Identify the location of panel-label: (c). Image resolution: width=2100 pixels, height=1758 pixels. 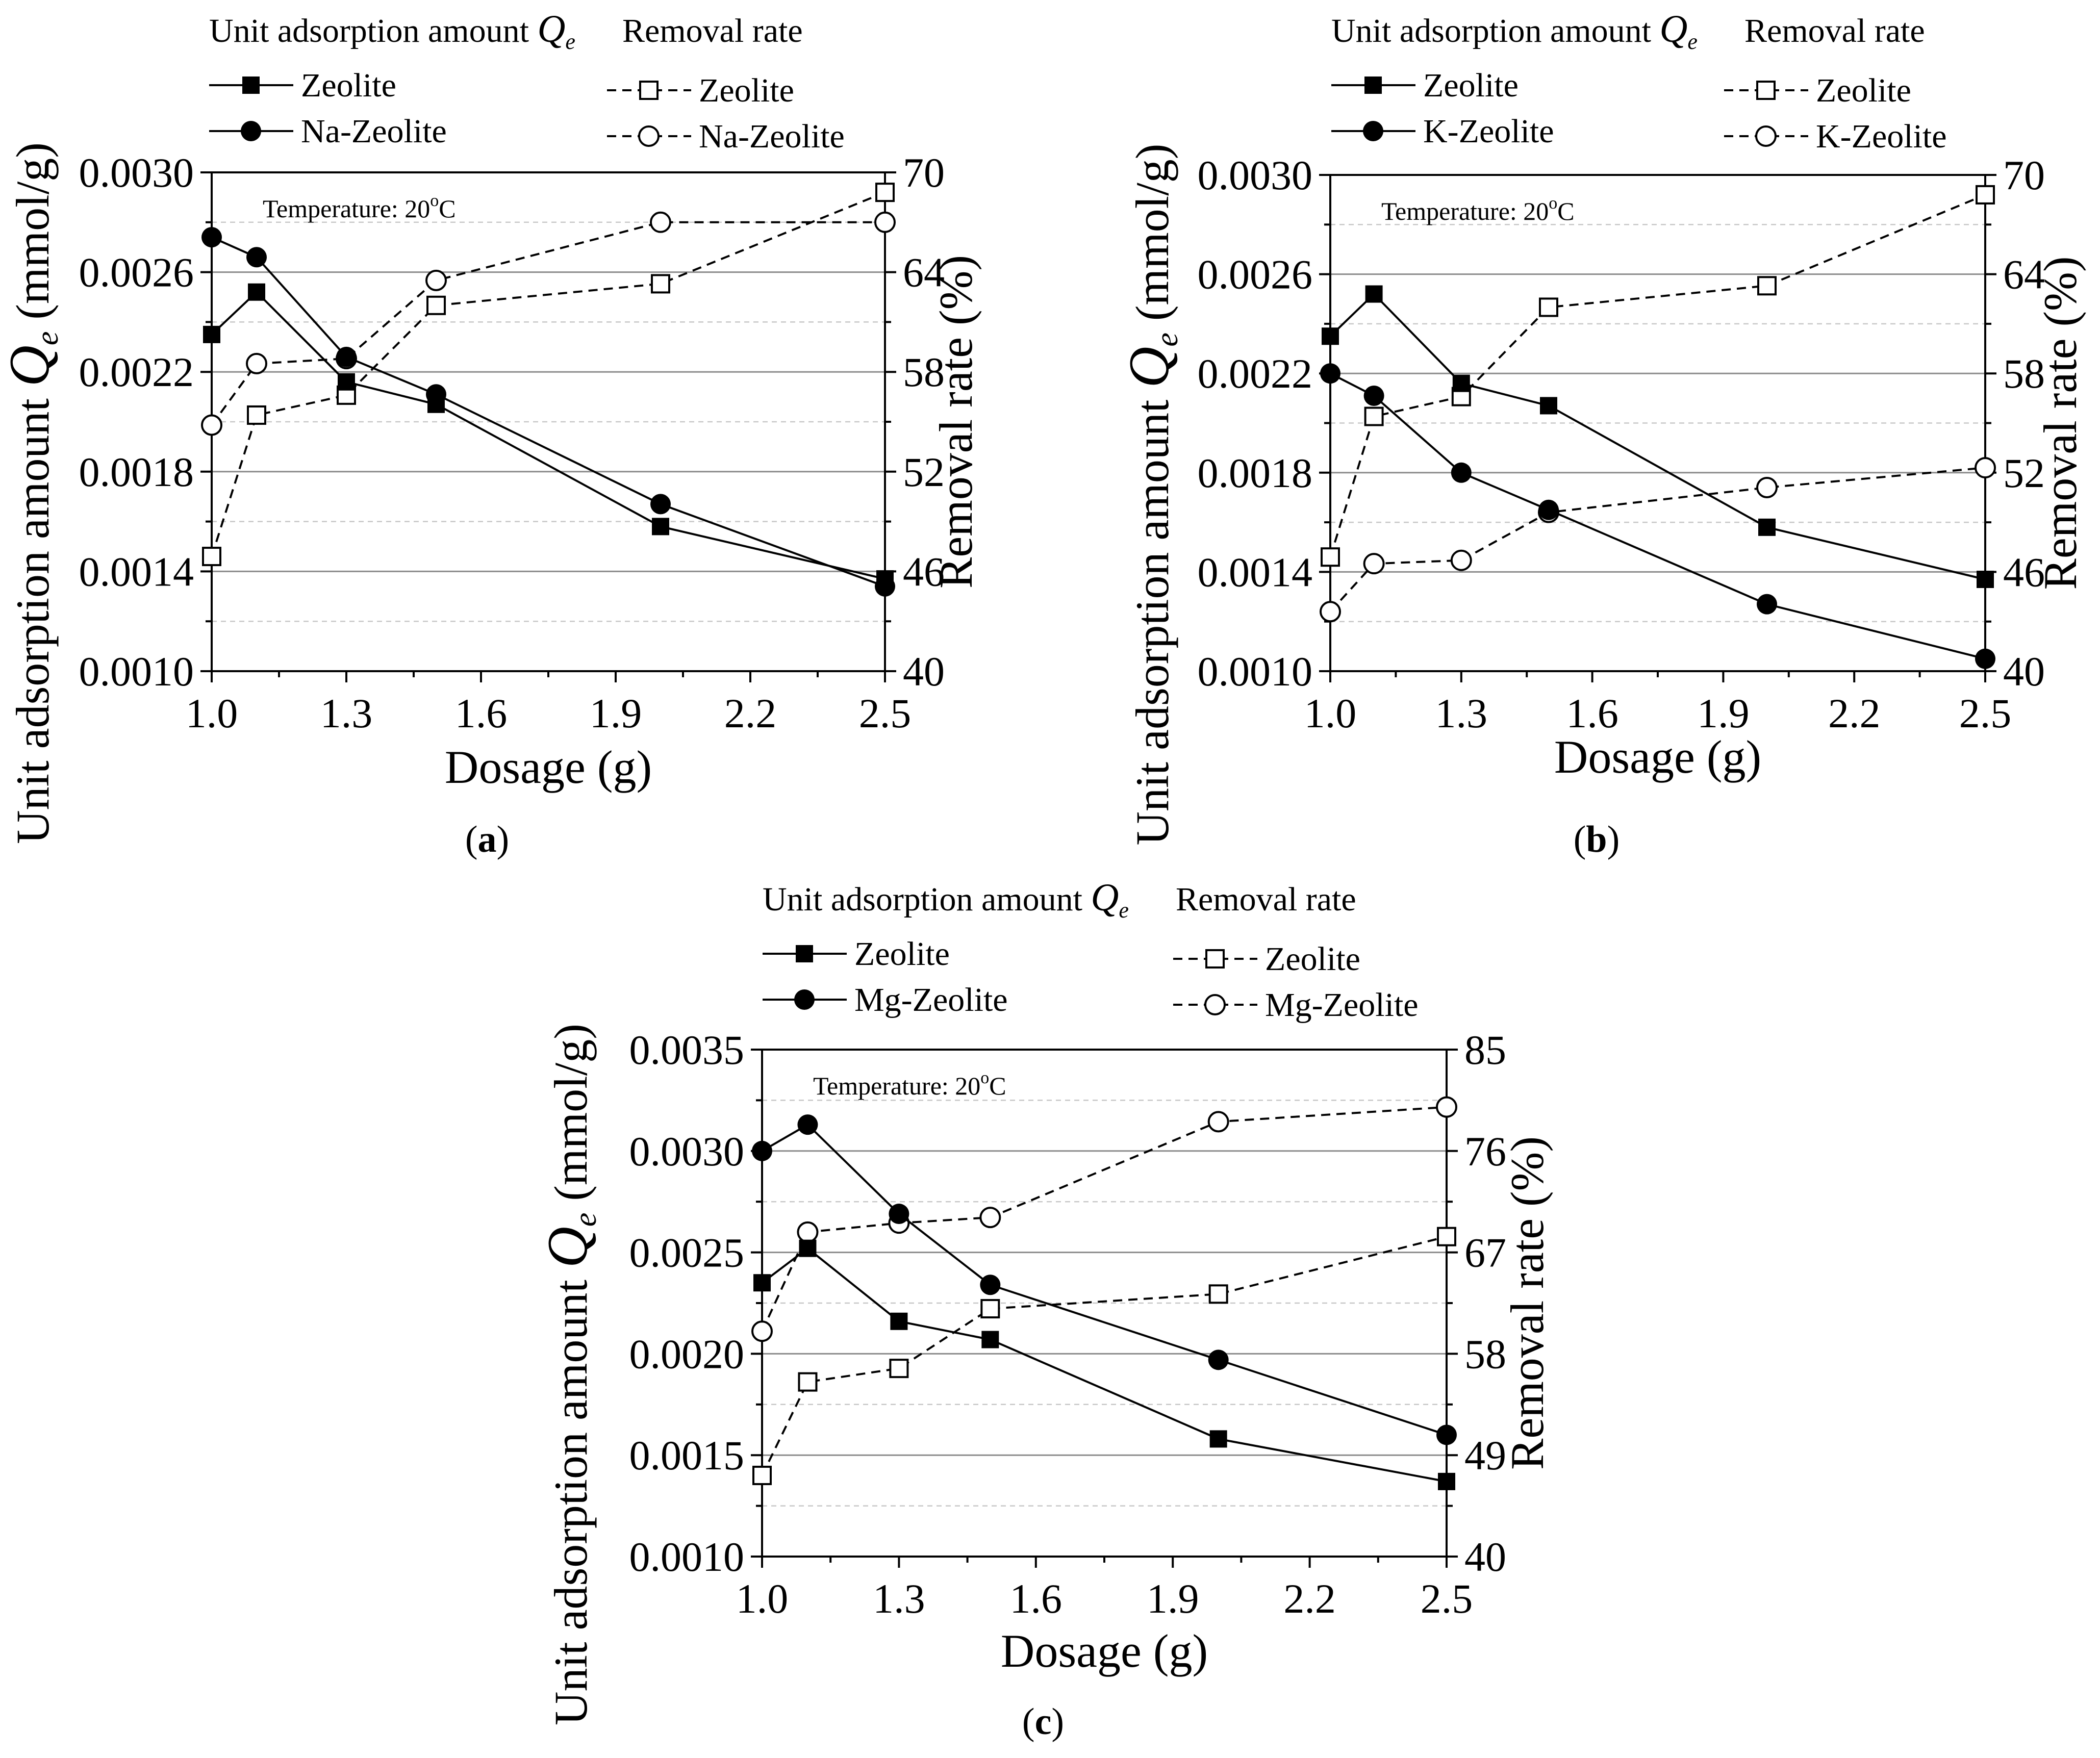
(1043, 1722).